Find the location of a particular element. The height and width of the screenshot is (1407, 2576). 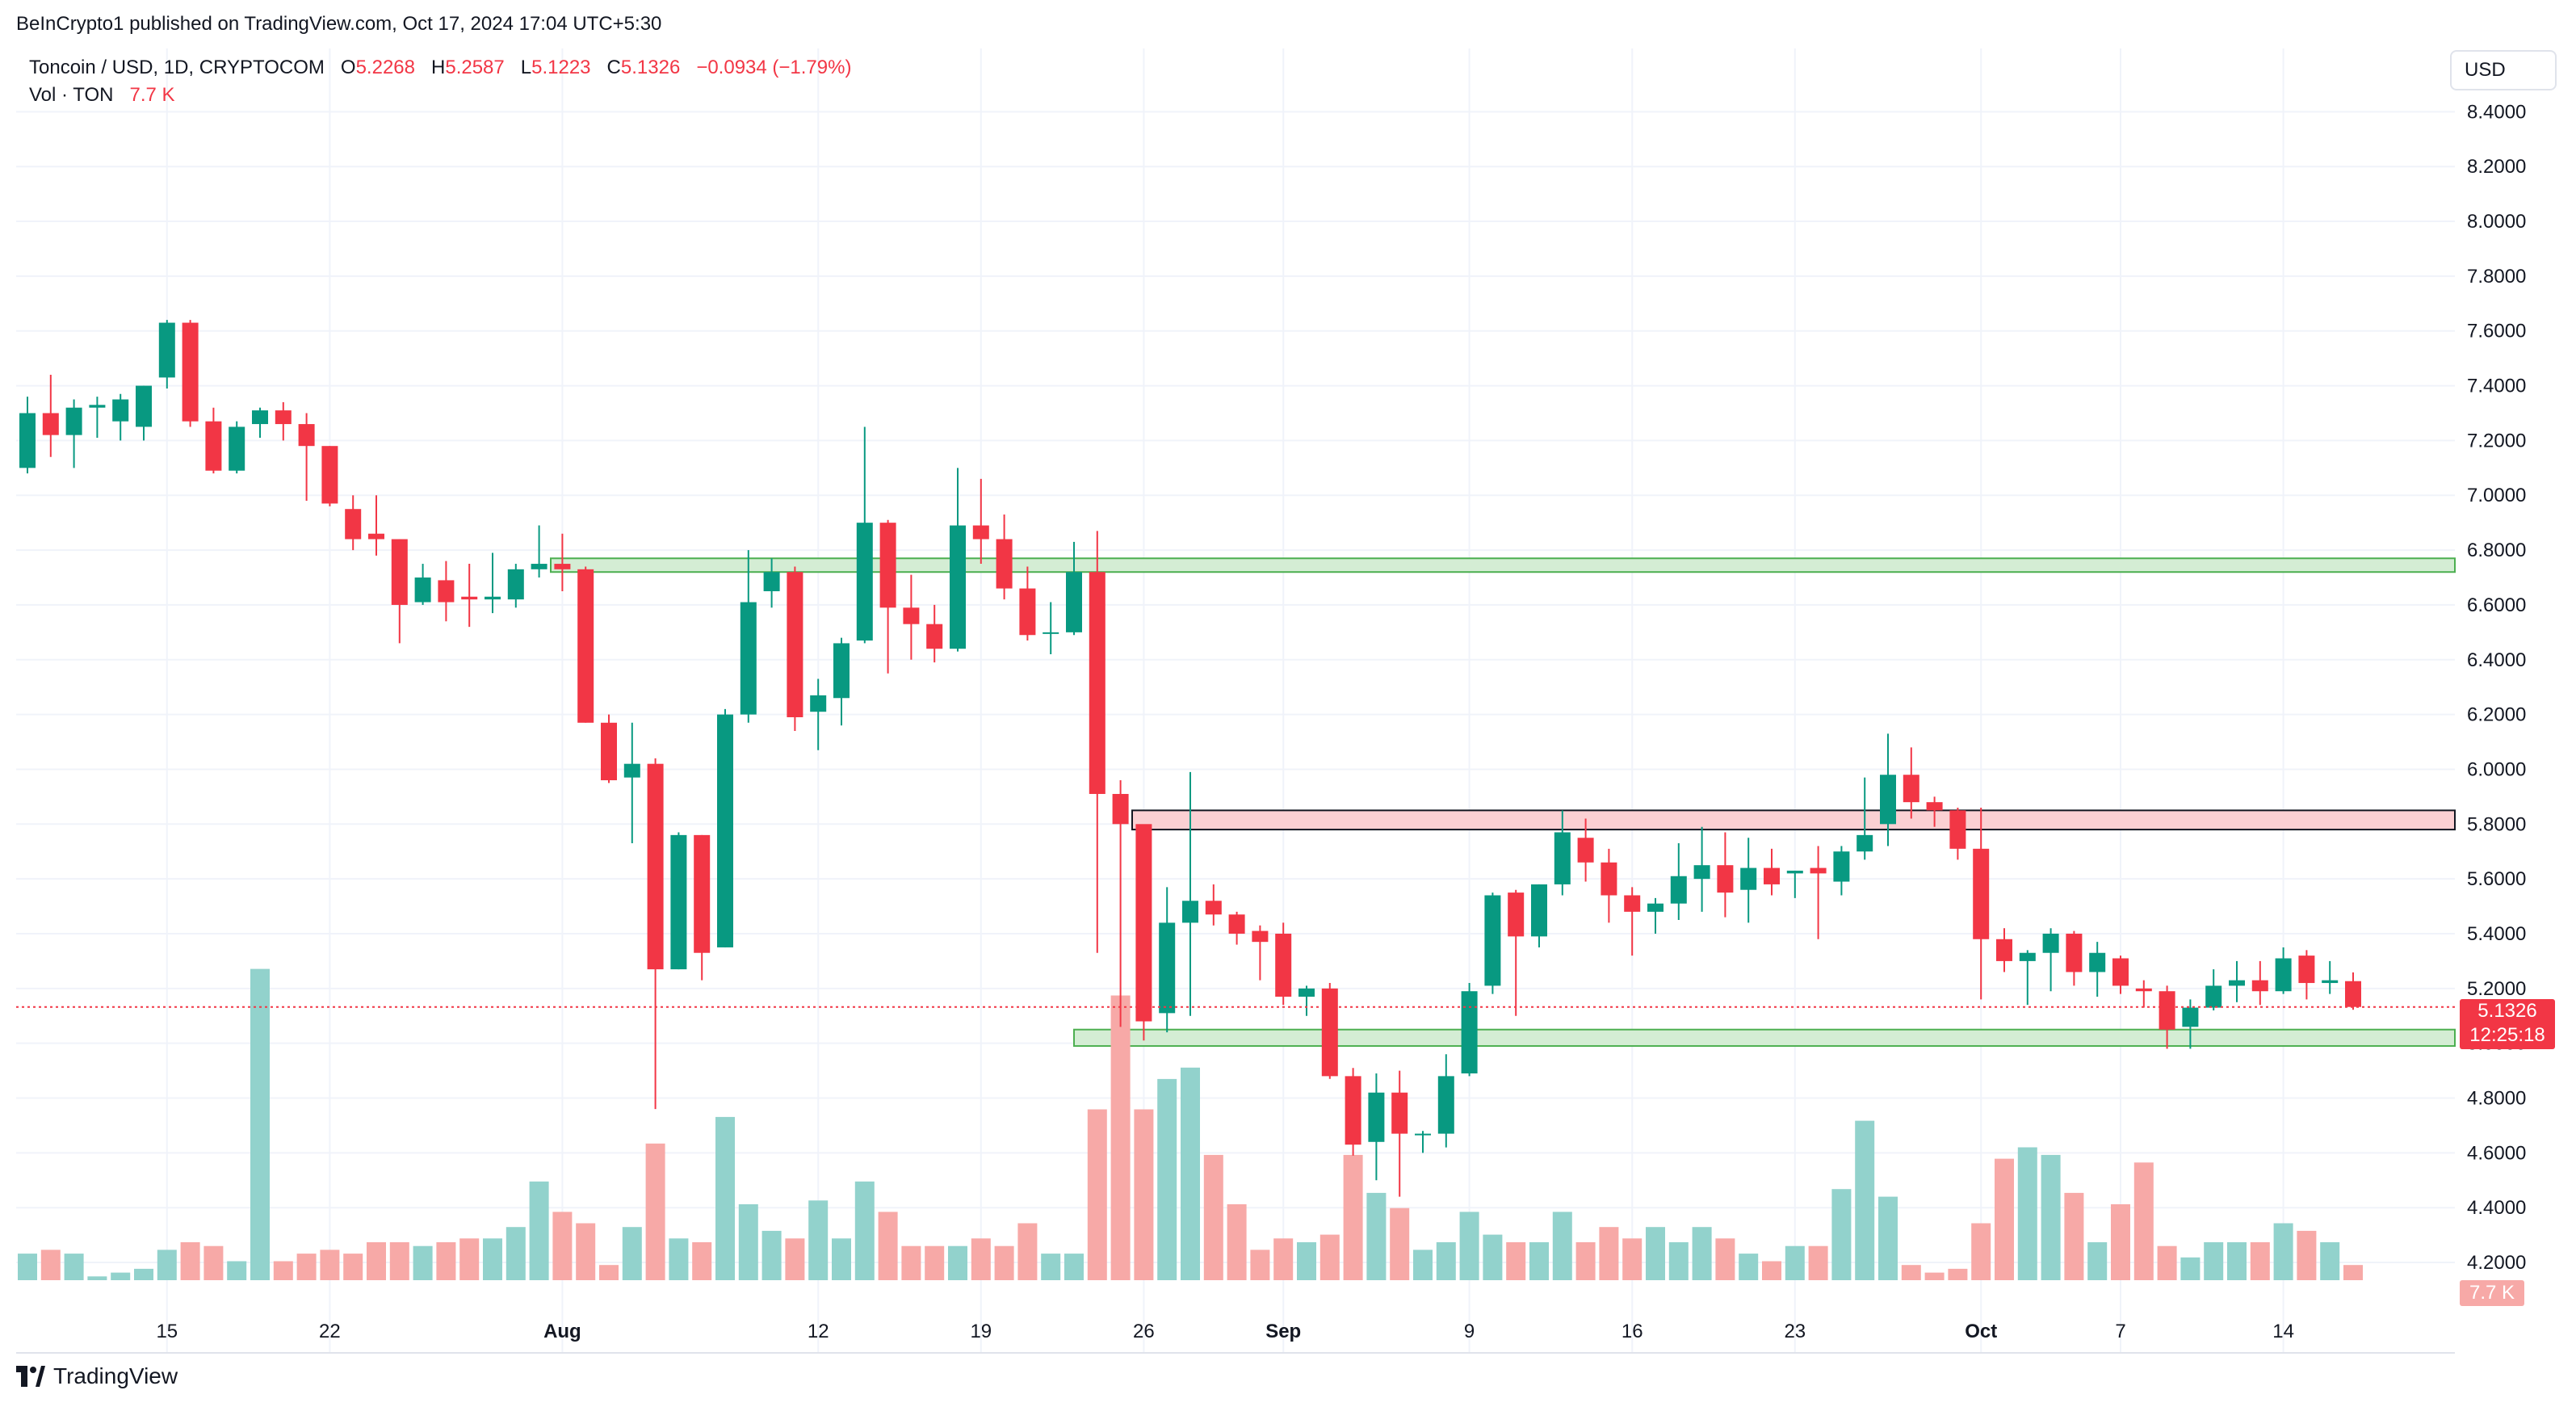

price-tick-label: 8.4000 is located at coordinates (2496, 112).